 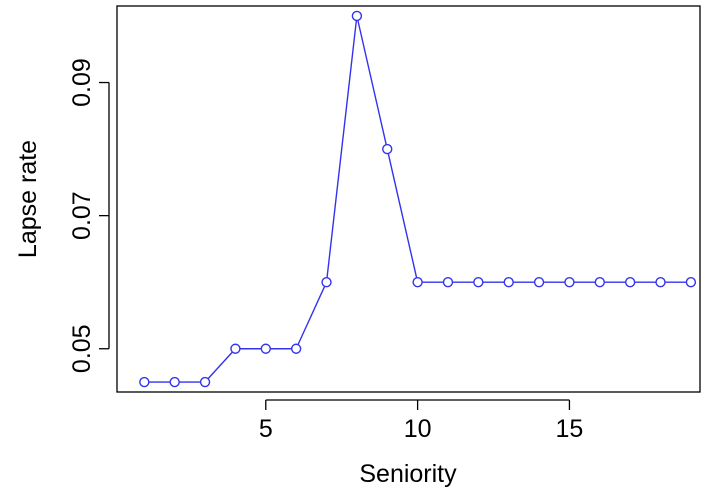 I want to click on x-axis-label: Seniority, so click(x=408, y=474).